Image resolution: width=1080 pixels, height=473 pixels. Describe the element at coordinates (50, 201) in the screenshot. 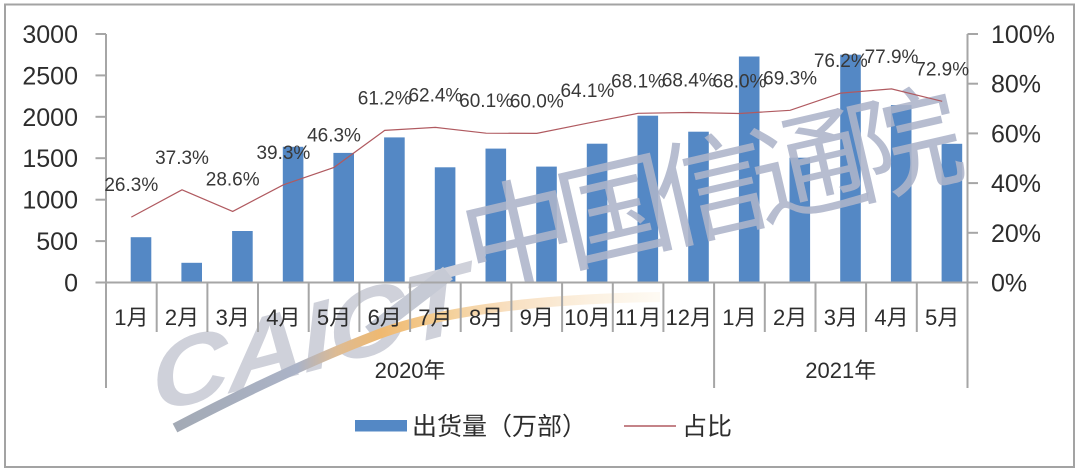

I see `svg-text: 1000` at that location.